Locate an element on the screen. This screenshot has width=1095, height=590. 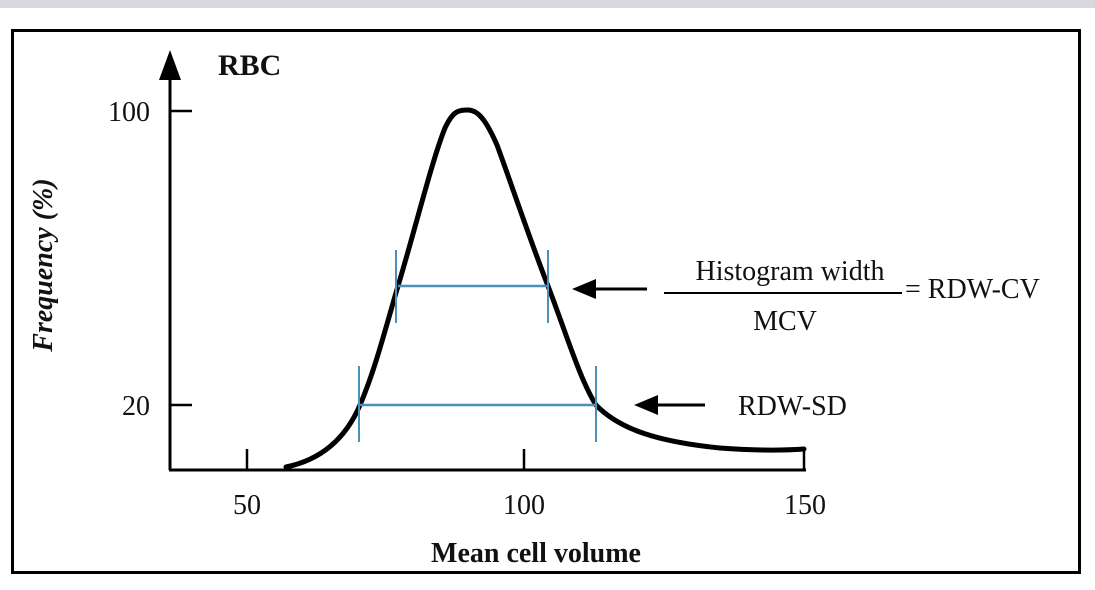
x-tick-label-50: 50 is located at coordinates (247, 505).